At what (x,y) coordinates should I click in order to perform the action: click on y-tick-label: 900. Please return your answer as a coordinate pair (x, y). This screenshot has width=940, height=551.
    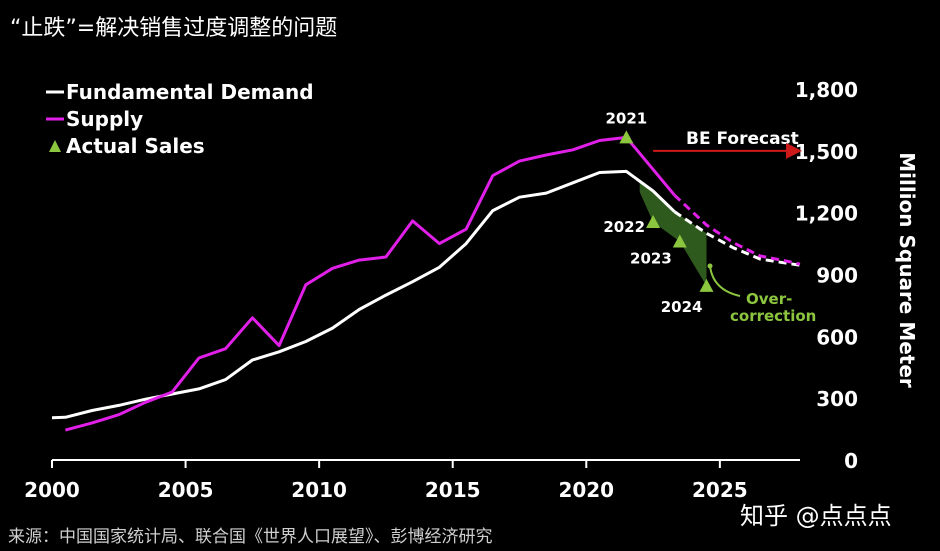
    Looking at the image, I should click on (837, 276).